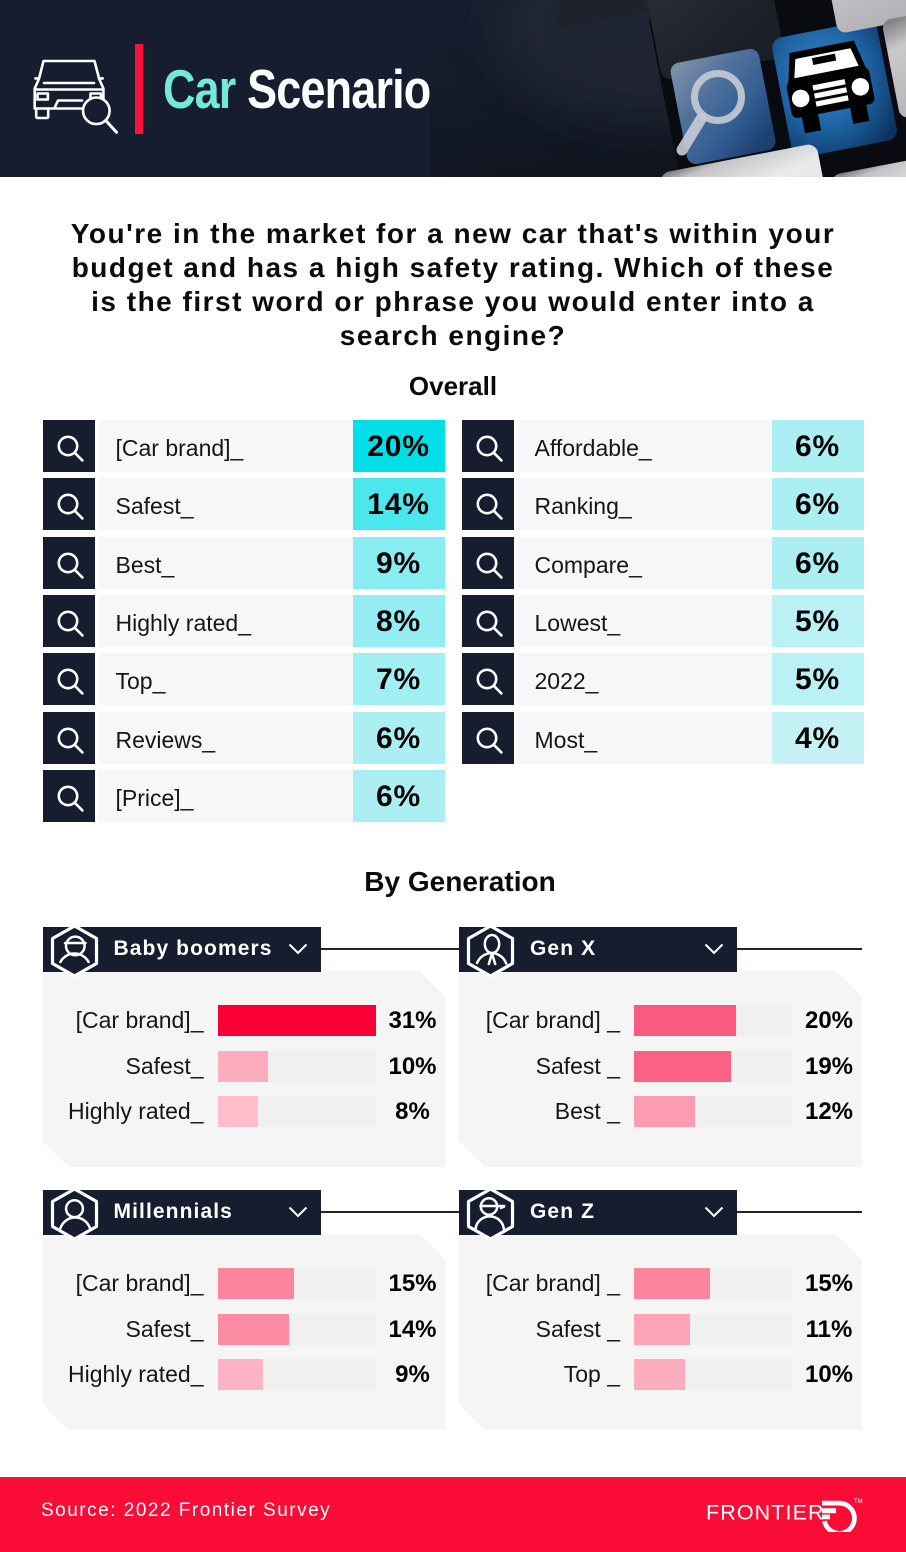 This screenshot has width=906, height=1552. Describe the element at coordinates (765, 1513) in the screenshot. I see `svg-text: FRONTIER` at that location.